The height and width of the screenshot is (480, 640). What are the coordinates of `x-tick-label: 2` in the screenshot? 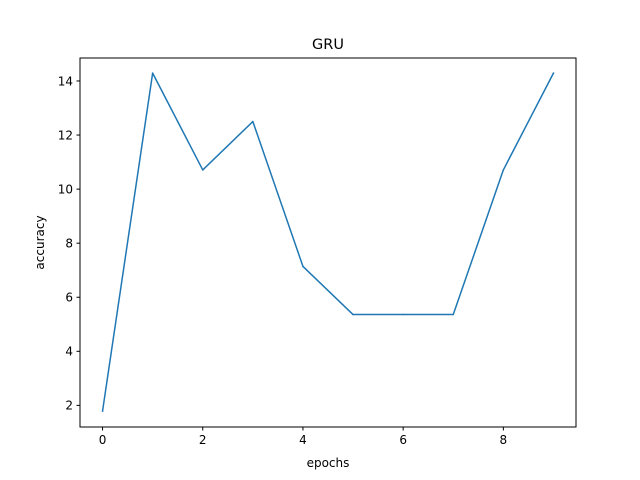 It's located at (203, 440).